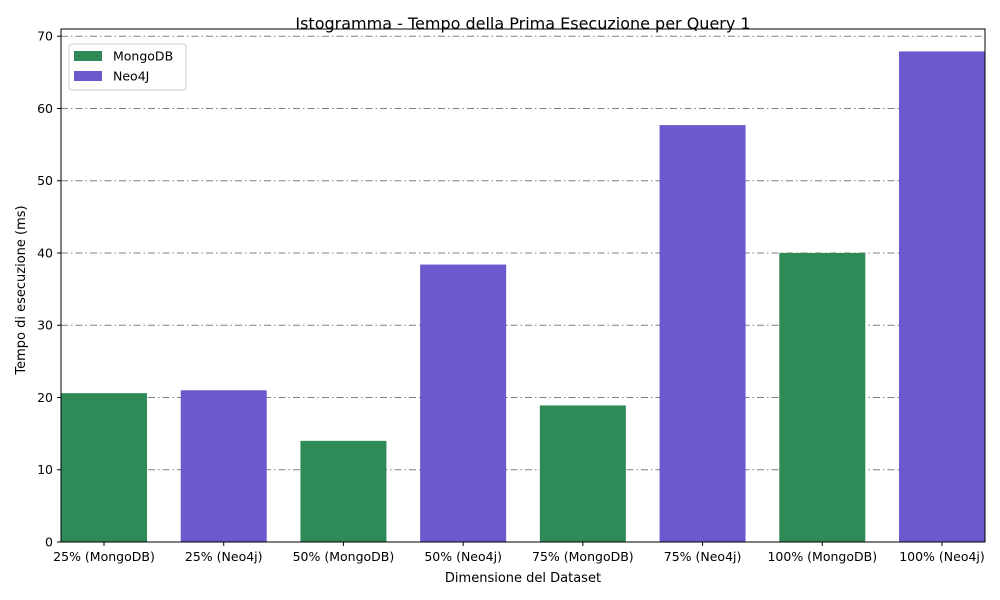  Describe the element at coordinates (344, 556) in the screenshot. I see `x-tick-label: 50% (MongoDB)` at that location.